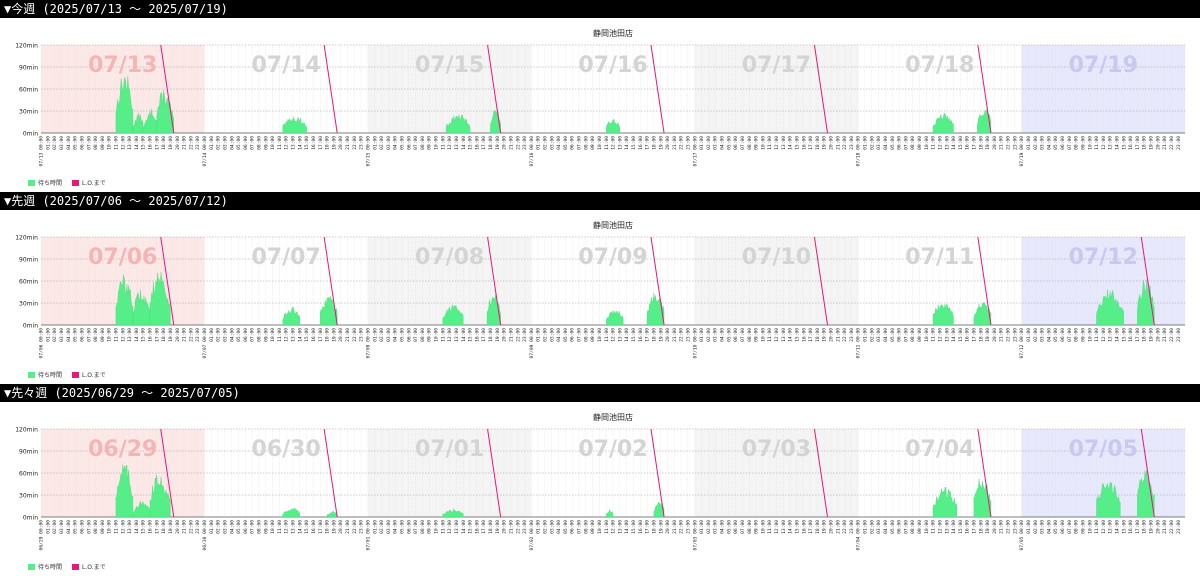 The image size is (1200, 576). I want to click on x-tick-label: 07/17 00:00, so click(695, 151).